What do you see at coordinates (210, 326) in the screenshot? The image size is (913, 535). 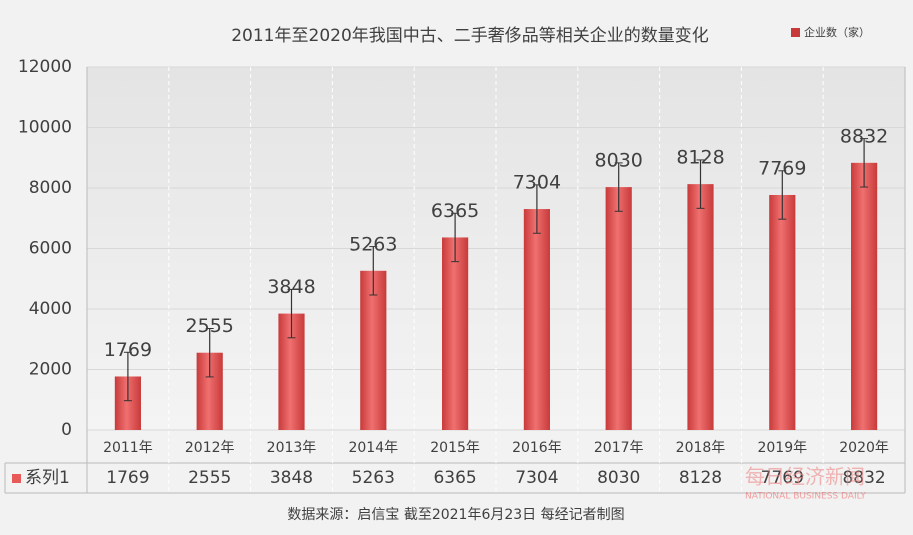 I see `data-label: 2555` at bounding box center [210, 326].